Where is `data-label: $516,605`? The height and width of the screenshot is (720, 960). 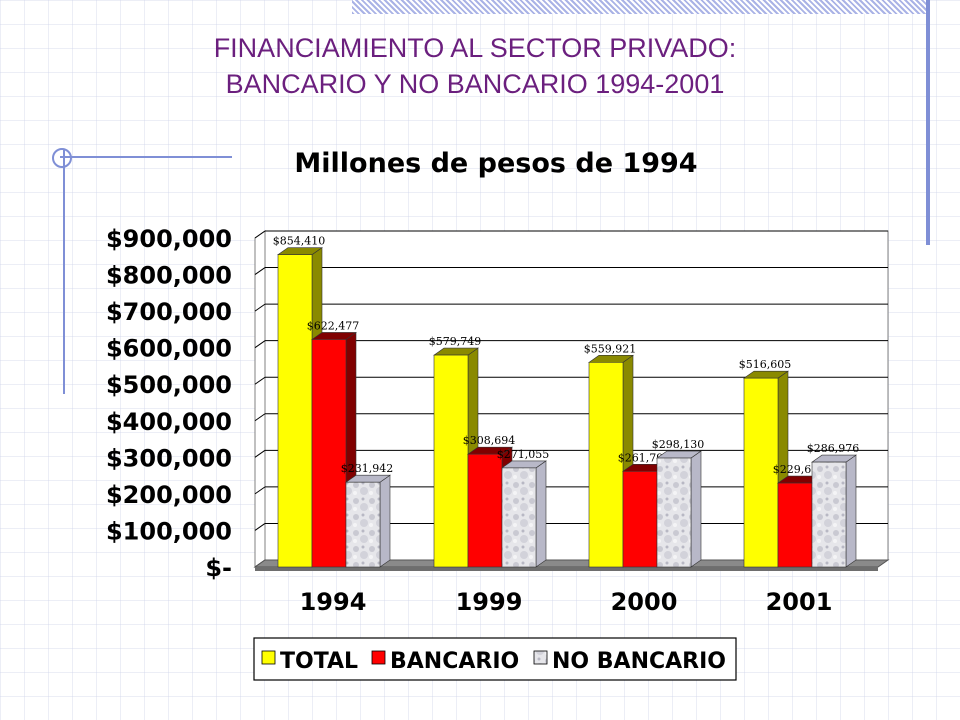 data-label: $516,605 is located at coordinates (765, 364).